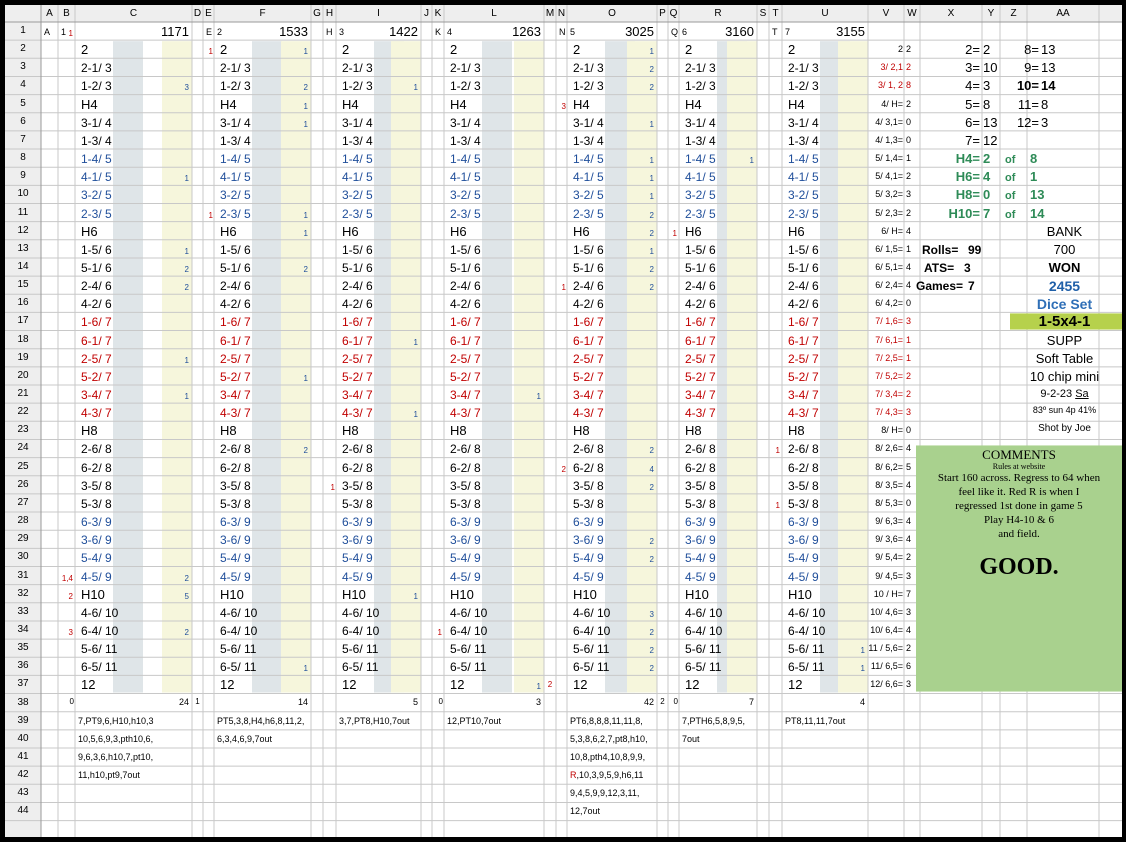 The image size is (1126, 842). What do you see at coordinates (889, 466) in the screenshot?
I see `summary-label: 8/ 6,2=` at bounding box center [889, 466].